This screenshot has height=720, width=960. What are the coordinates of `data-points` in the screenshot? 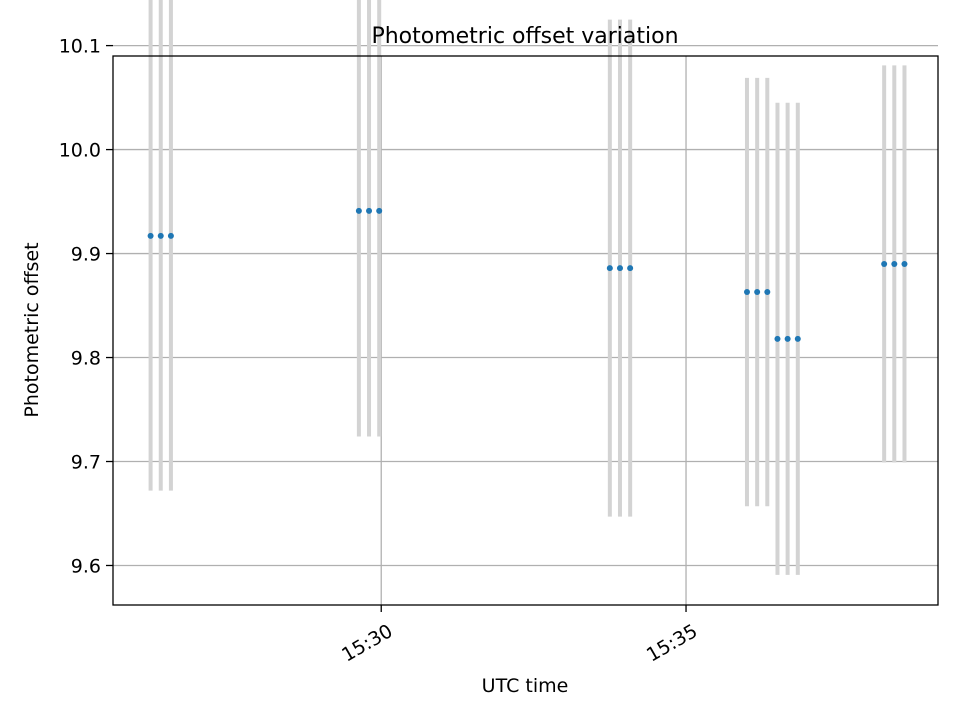 It's located at (527, 274).